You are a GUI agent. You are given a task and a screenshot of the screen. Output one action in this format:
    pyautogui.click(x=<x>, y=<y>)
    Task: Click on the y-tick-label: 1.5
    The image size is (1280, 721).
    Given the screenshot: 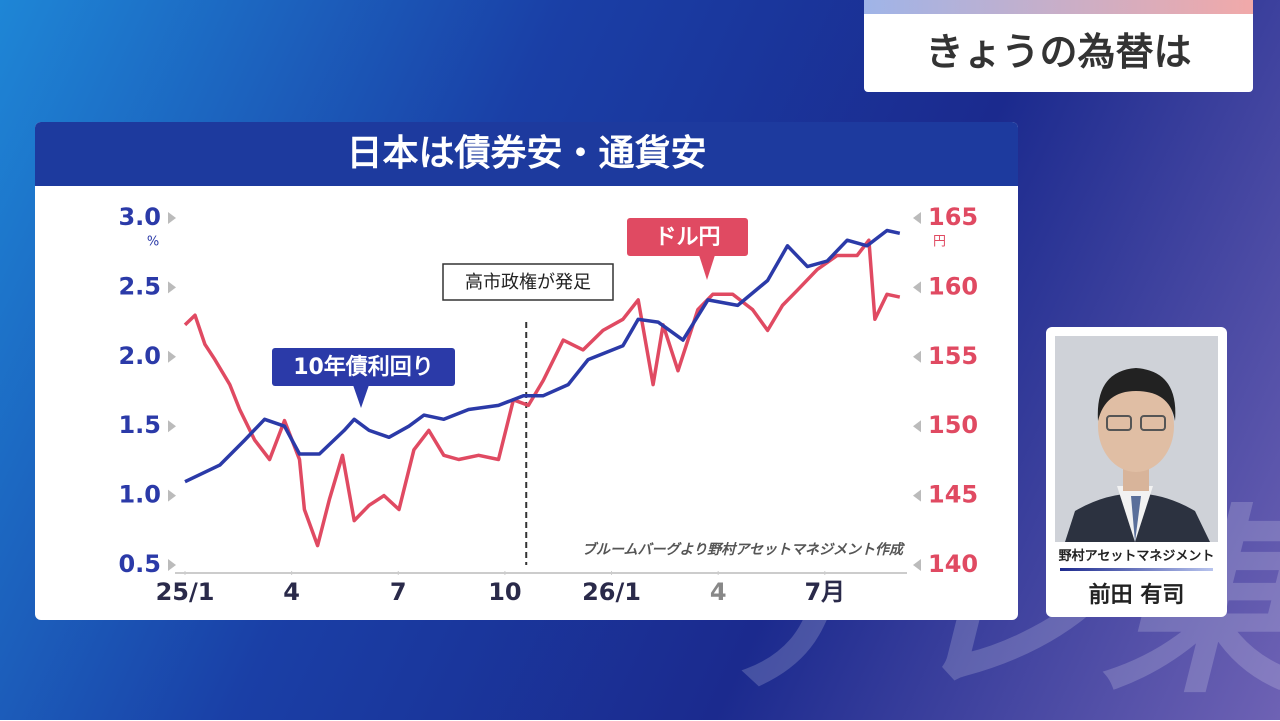 What is the action you would take?
    pyautogui.click(x=139, y=425)
    